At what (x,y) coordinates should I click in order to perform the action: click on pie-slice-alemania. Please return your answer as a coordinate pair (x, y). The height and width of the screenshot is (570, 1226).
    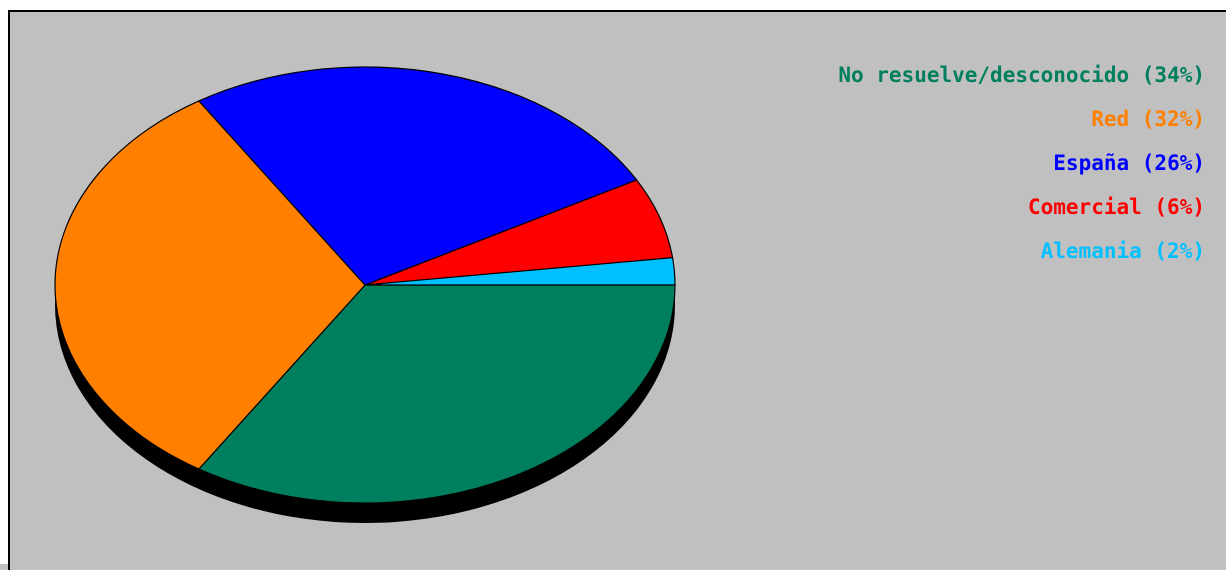
    Looking at the image, I should click on (520, 271).